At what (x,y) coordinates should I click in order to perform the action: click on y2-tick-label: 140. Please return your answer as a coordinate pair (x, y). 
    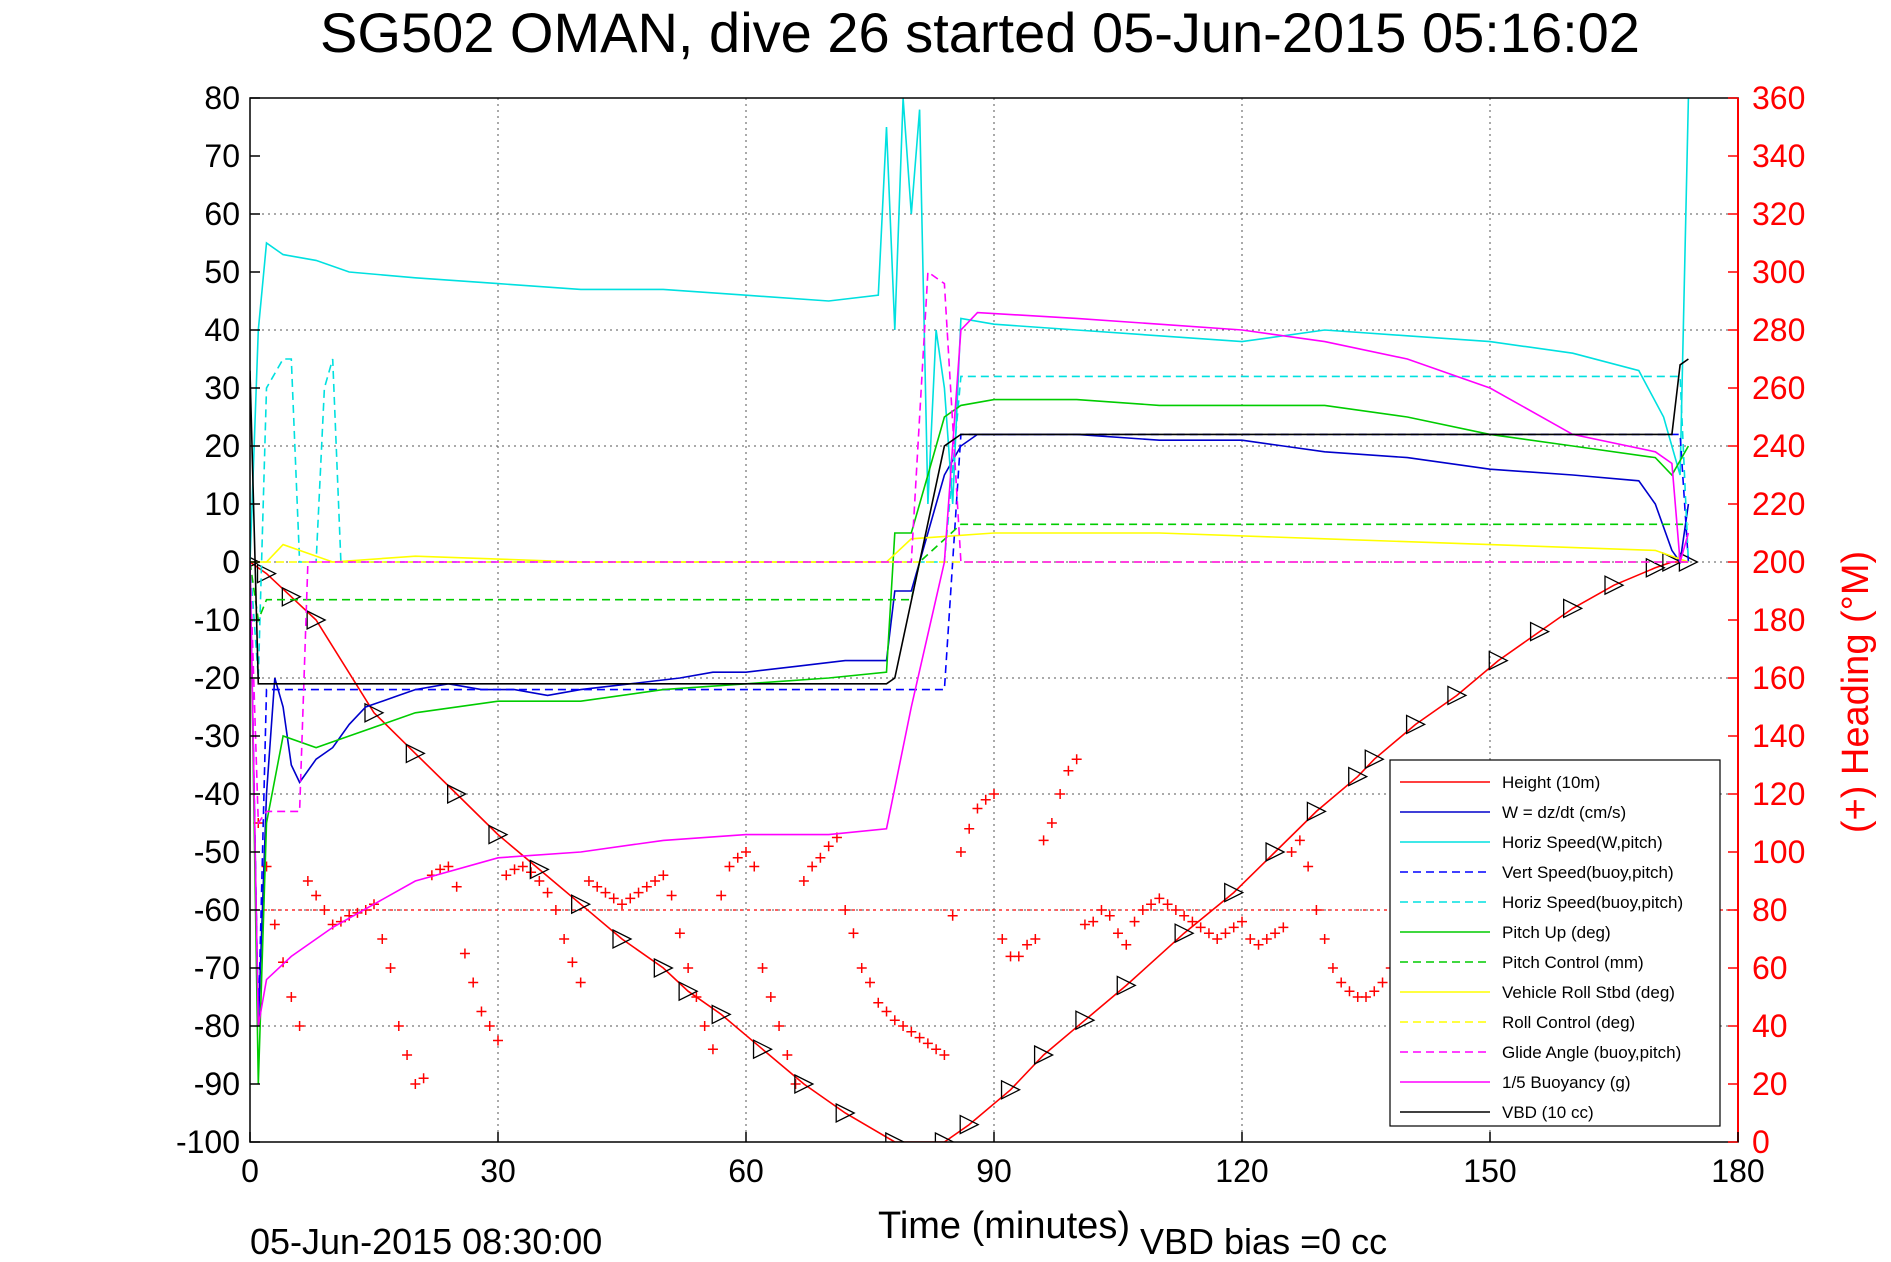
    Looking at the image, I should click on (1778, 736).